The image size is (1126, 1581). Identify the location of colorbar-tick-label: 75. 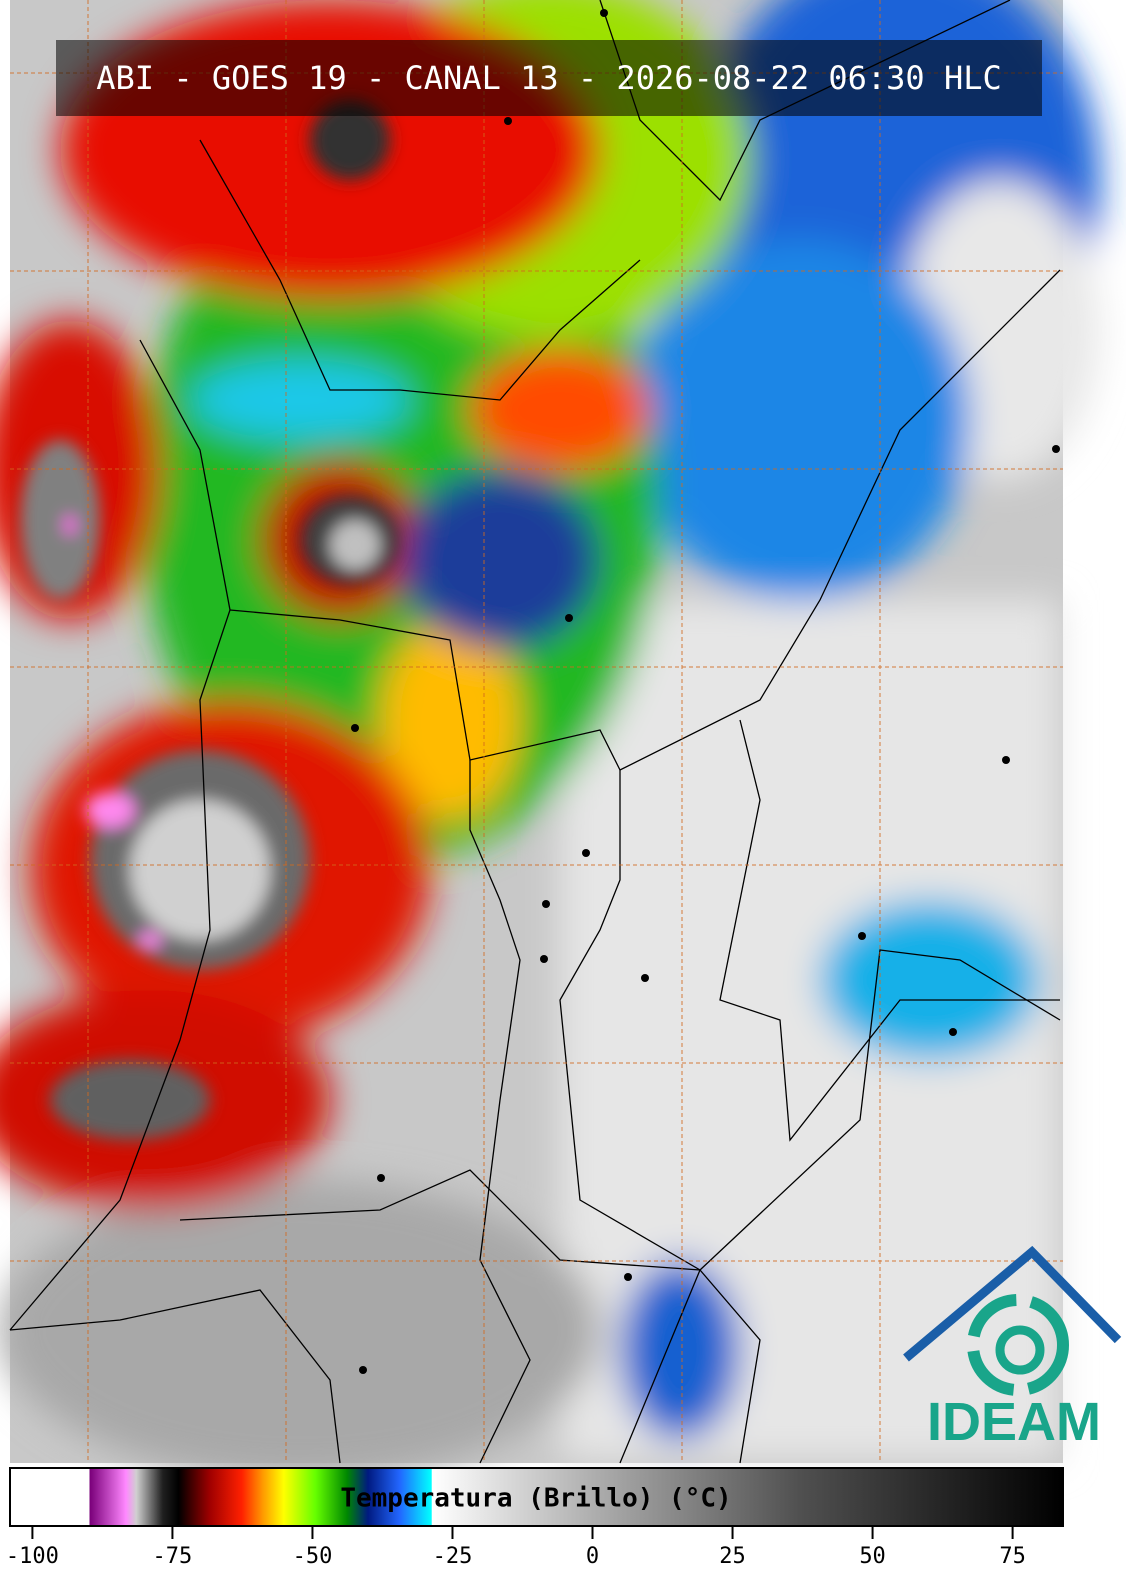
(1012, 1556).